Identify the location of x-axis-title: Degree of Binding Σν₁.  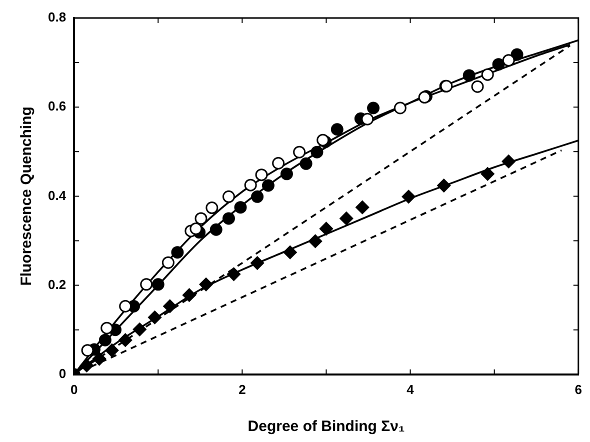
(326, 427).